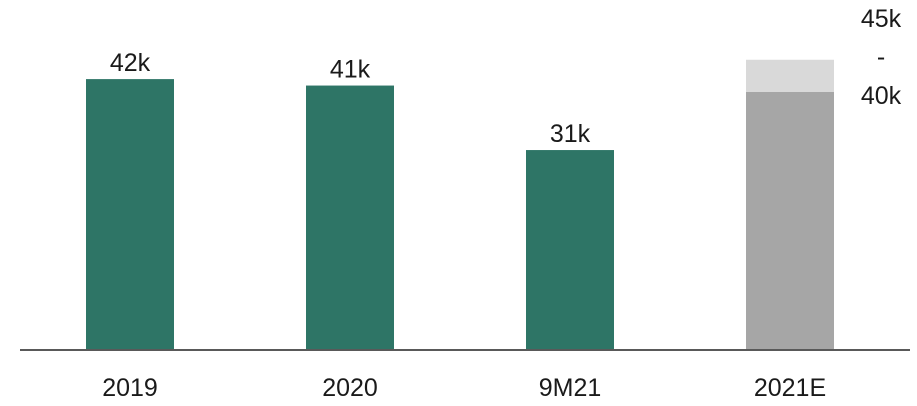  Describe the element at coordinates (130, 214) in the screenshot. I see `bar-2019` at that location.